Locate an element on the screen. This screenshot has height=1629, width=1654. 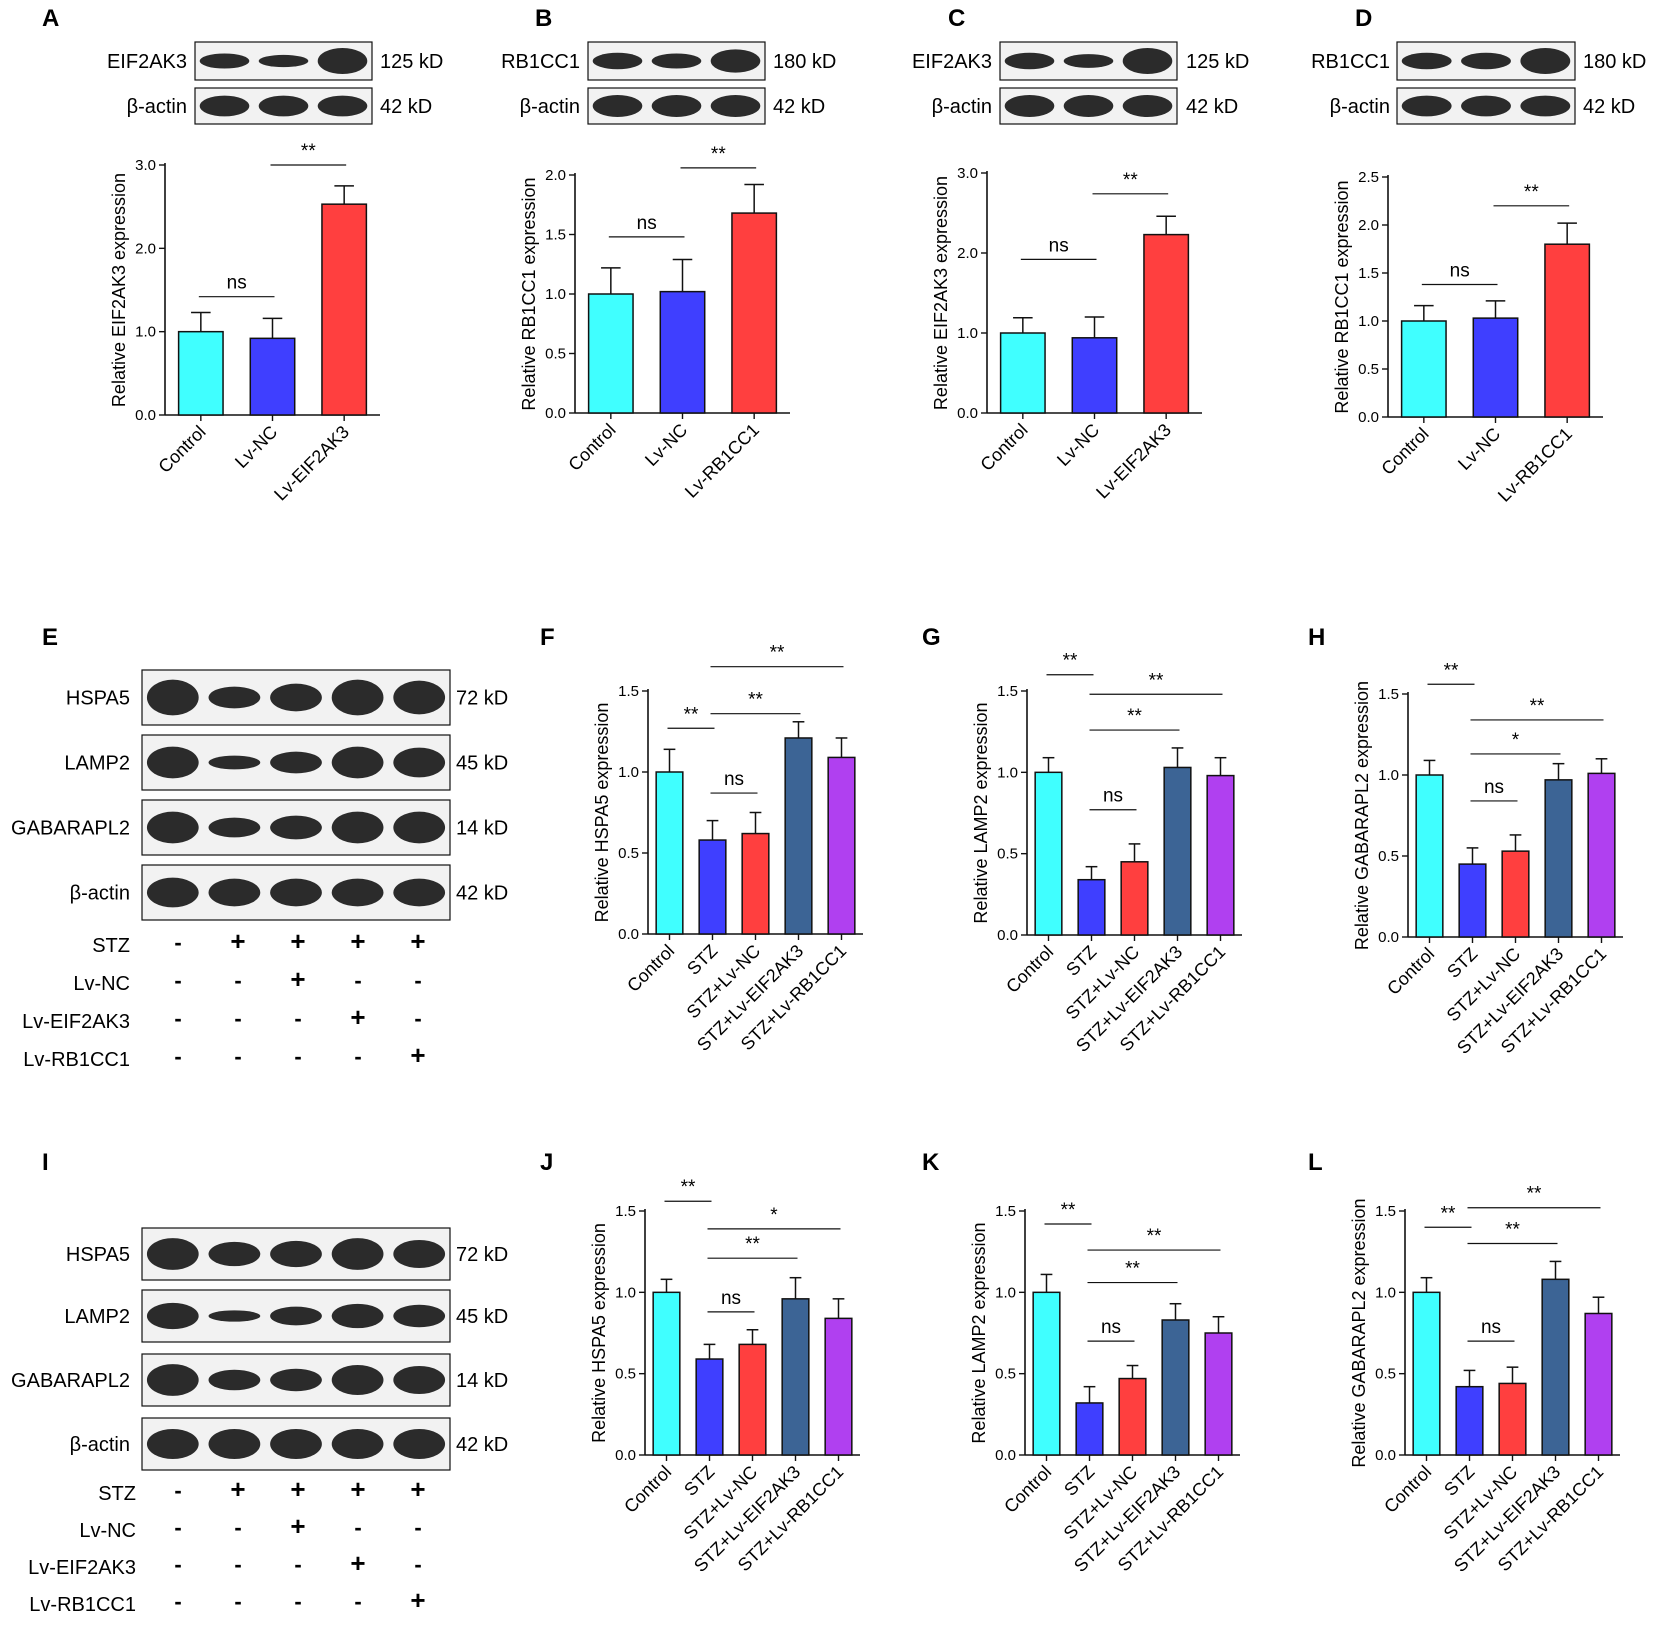
y-axis-label: Relative HSPA5 expression is located at coordinates (602, 813).